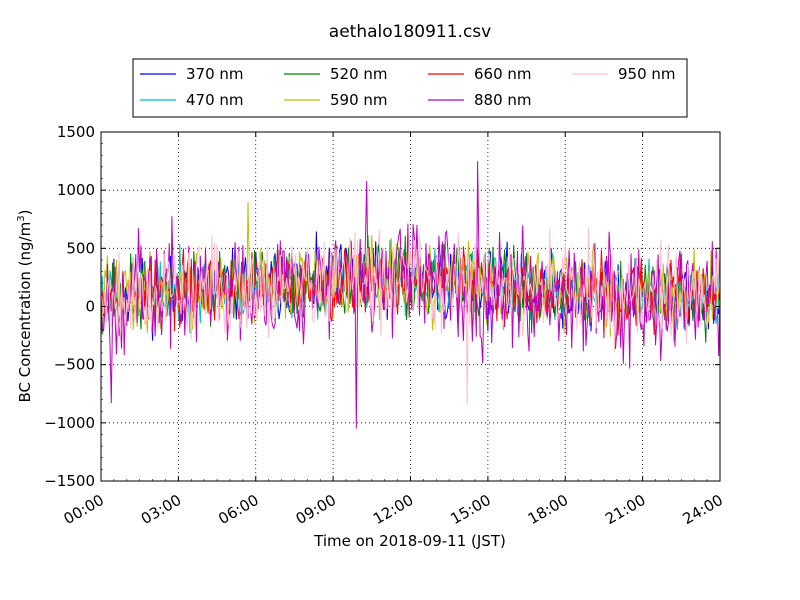 The height and width of the screenshot is (600, 800). I want to click on x-tick-label: 24:00, so click(703, 509).